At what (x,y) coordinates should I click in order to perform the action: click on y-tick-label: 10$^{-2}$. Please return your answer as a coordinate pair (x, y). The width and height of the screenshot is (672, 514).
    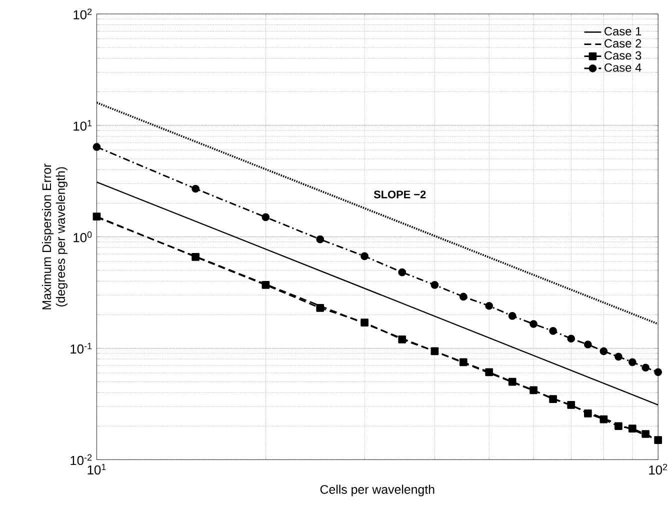
    Looking at the image, I should click on (81, 460).